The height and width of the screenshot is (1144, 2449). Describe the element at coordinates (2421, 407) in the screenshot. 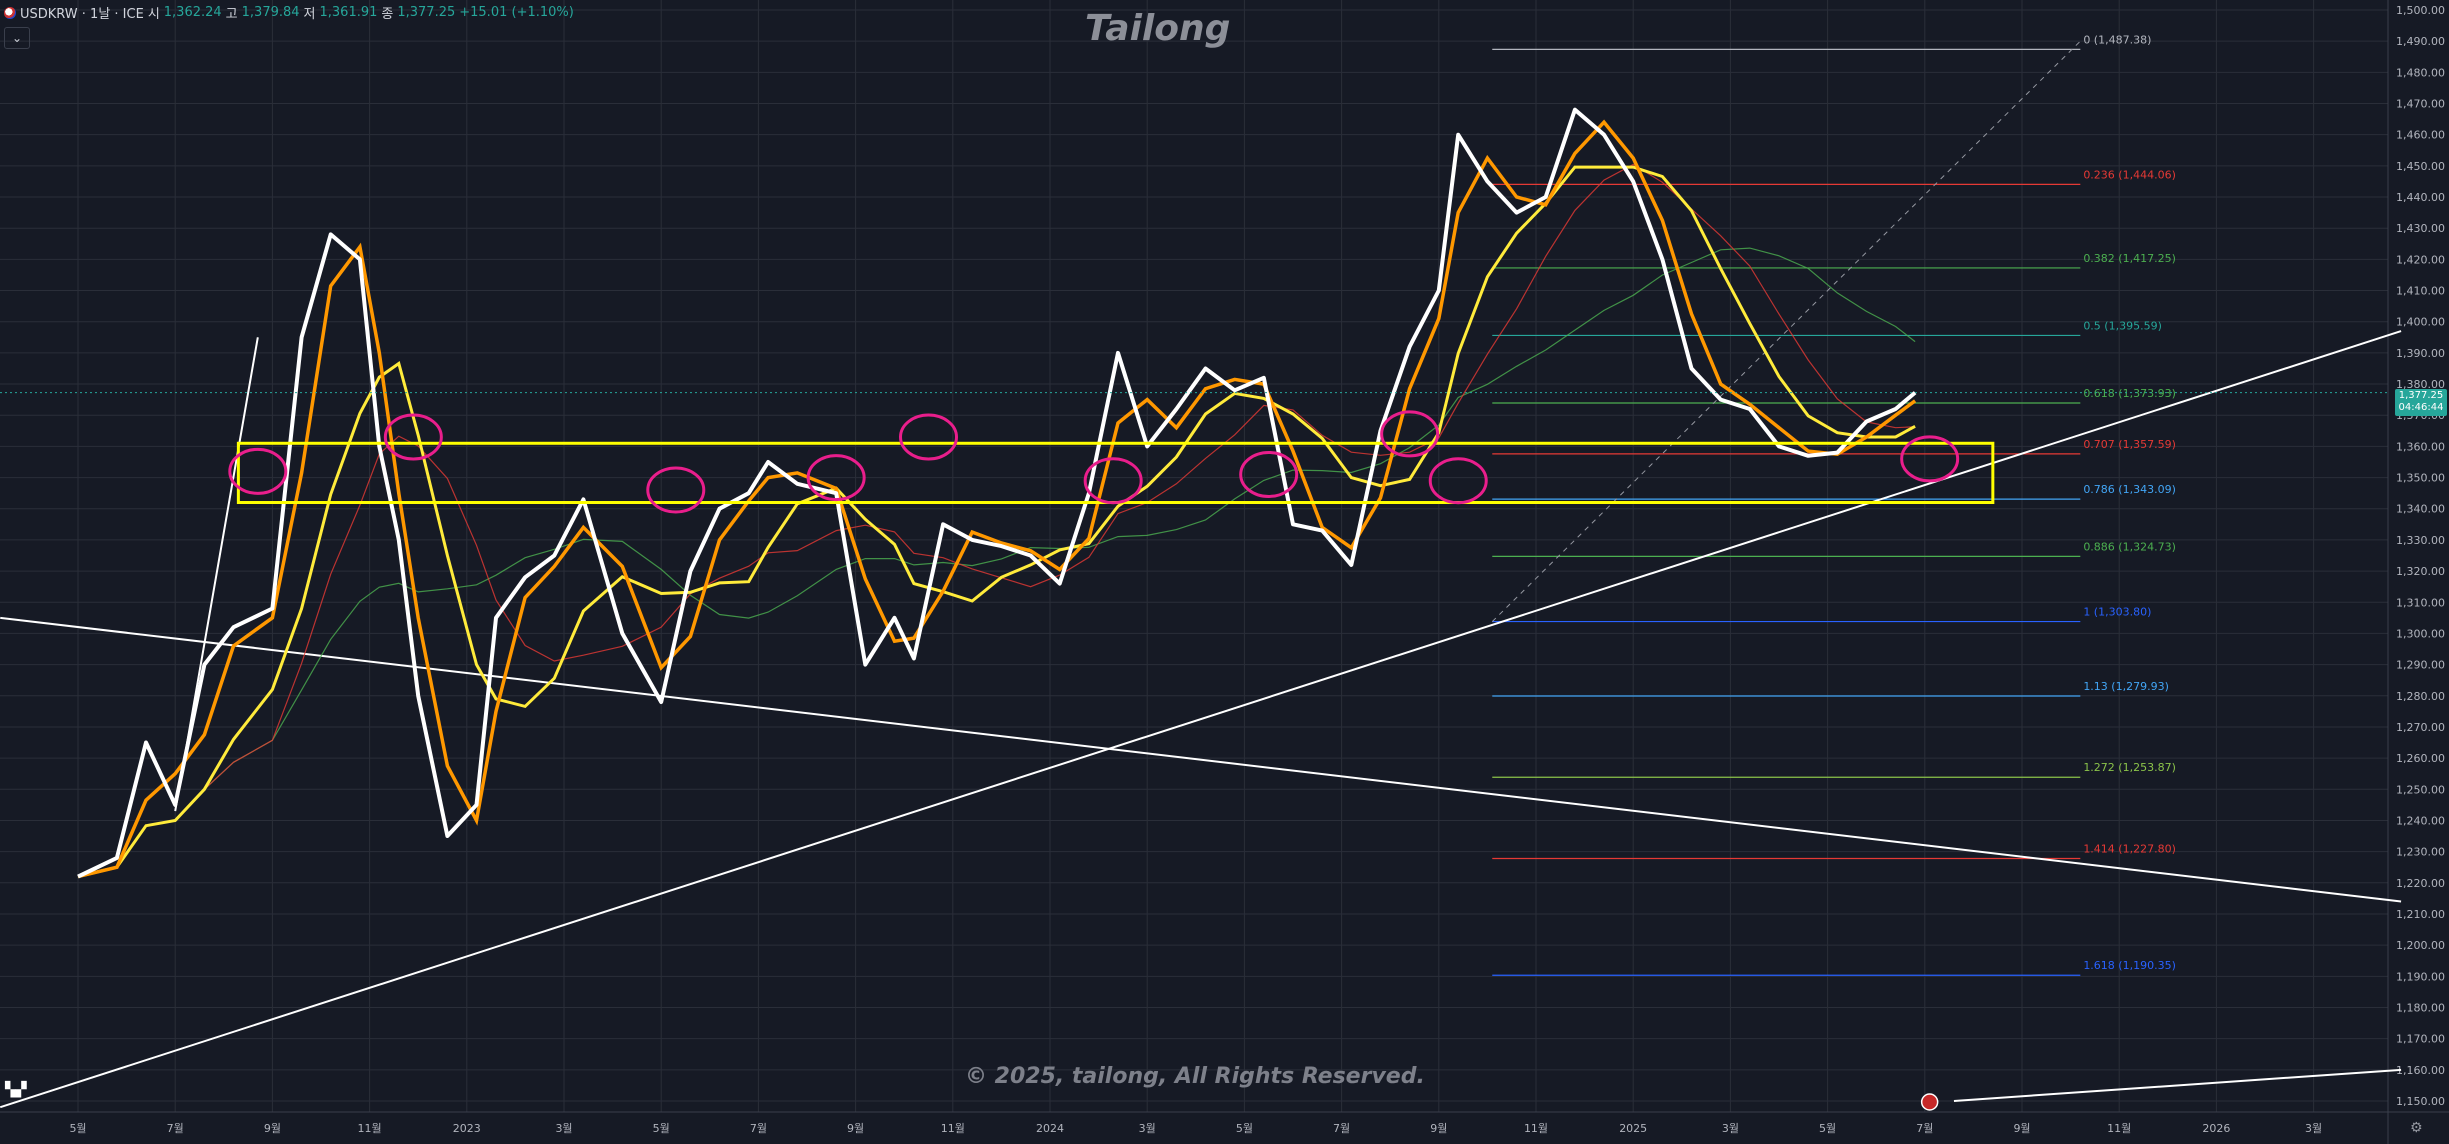

I see `bar-countdown: 04:46:44` at that location.